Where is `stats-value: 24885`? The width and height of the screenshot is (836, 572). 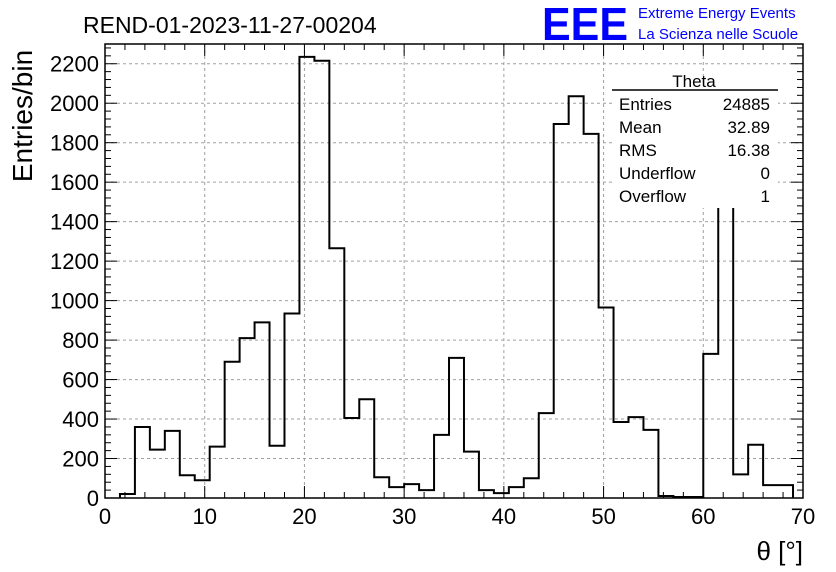 stats-value: 24885 is located at coordinates (746, 104).